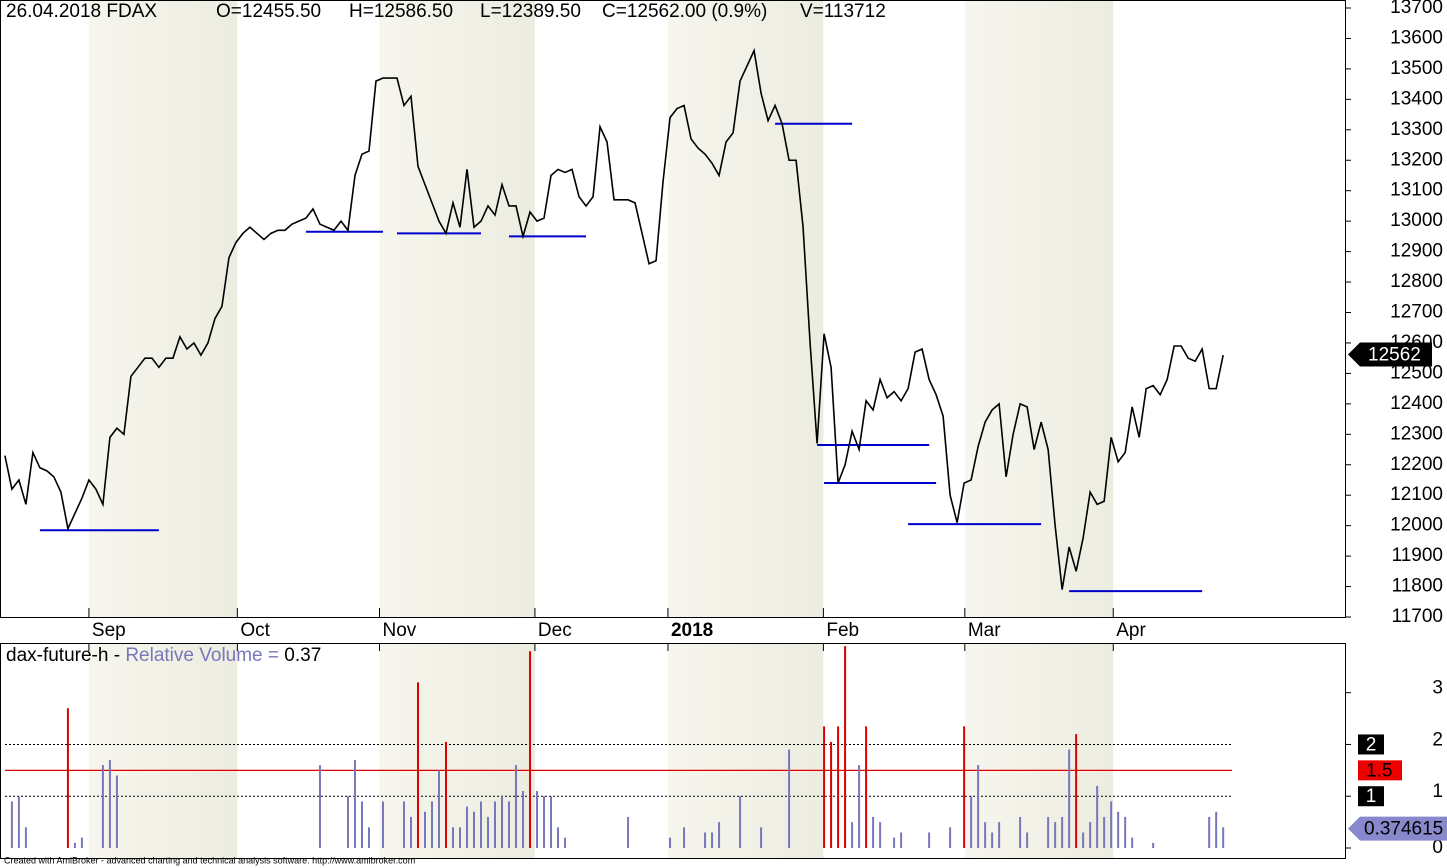  What do you see at coordinates (202, 655) in the screenshot?
I see `indicator-title: Relative Volume =` at bounding box center [202, 655].